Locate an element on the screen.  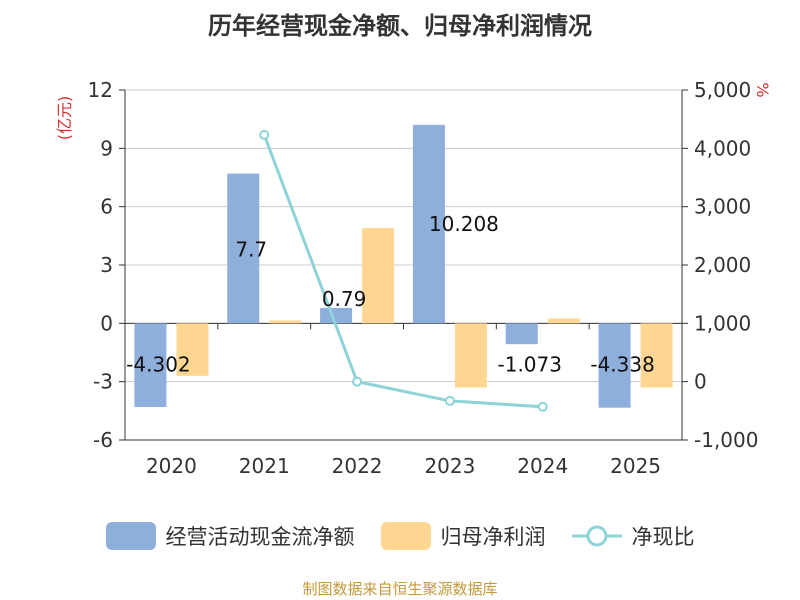
x-tick-label: 2024 is located at coordinates (542, 466).